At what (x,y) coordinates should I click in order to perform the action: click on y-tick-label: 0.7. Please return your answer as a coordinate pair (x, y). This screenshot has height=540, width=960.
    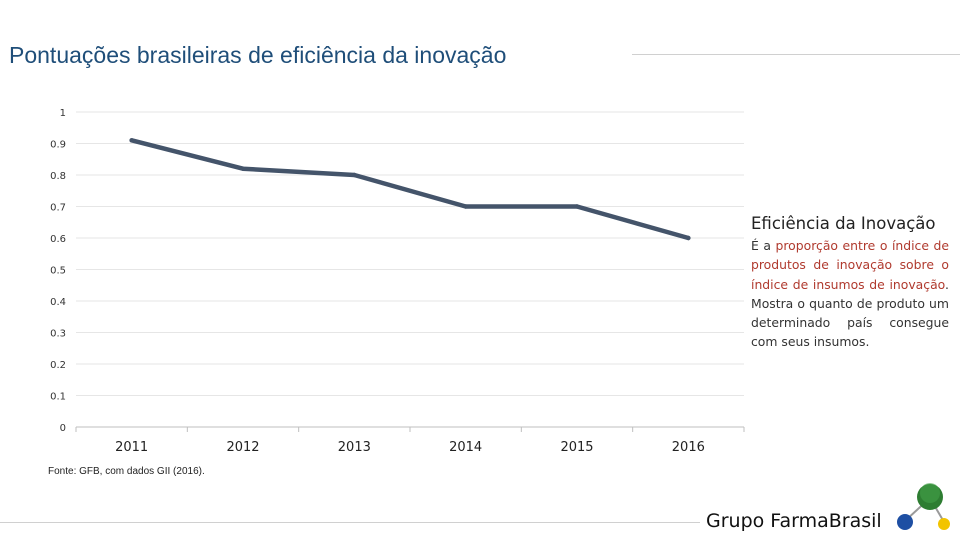
    Looking at the image, I should click on (58, 208).